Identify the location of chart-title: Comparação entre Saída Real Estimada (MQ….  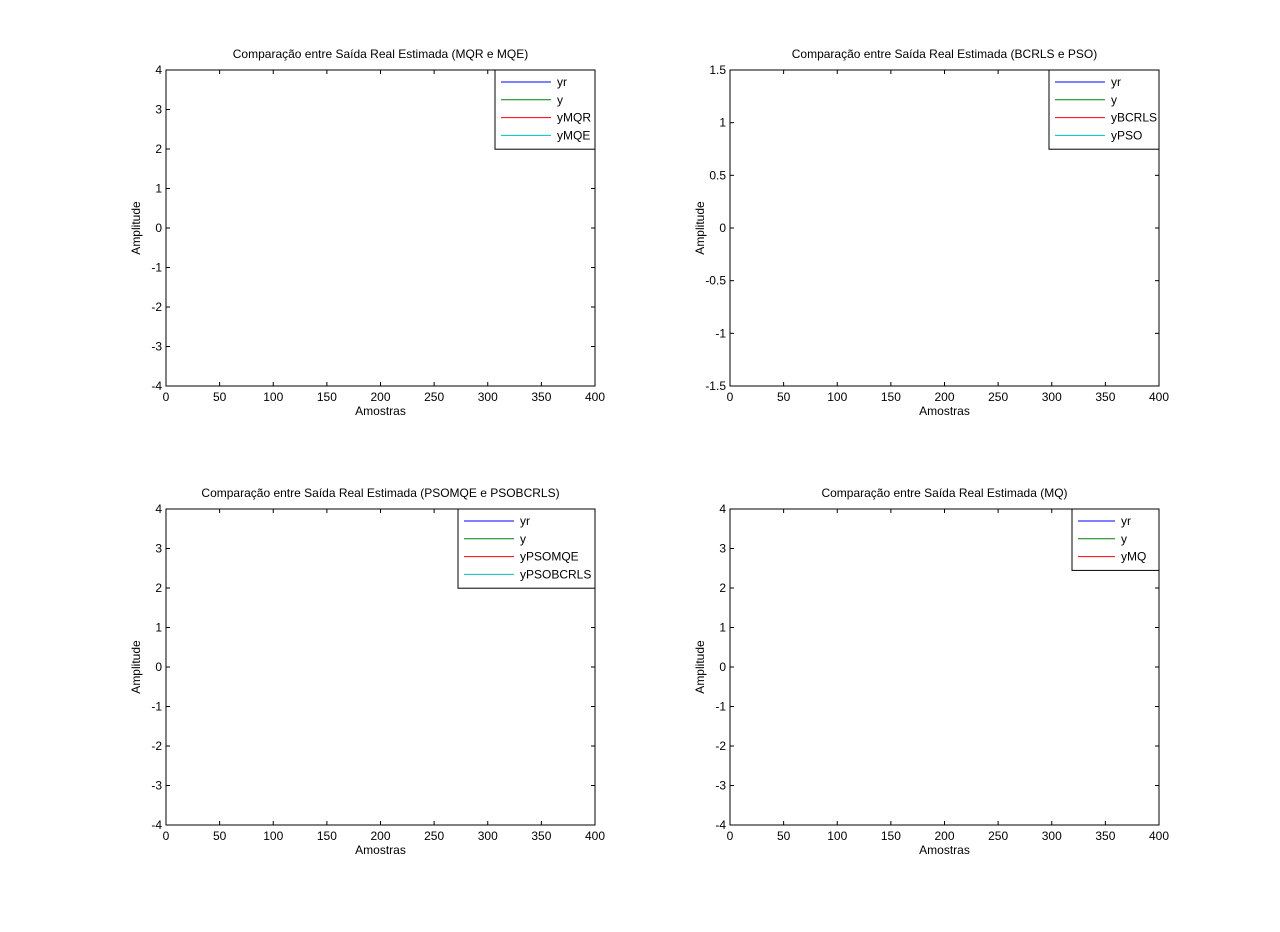
(380, 54).